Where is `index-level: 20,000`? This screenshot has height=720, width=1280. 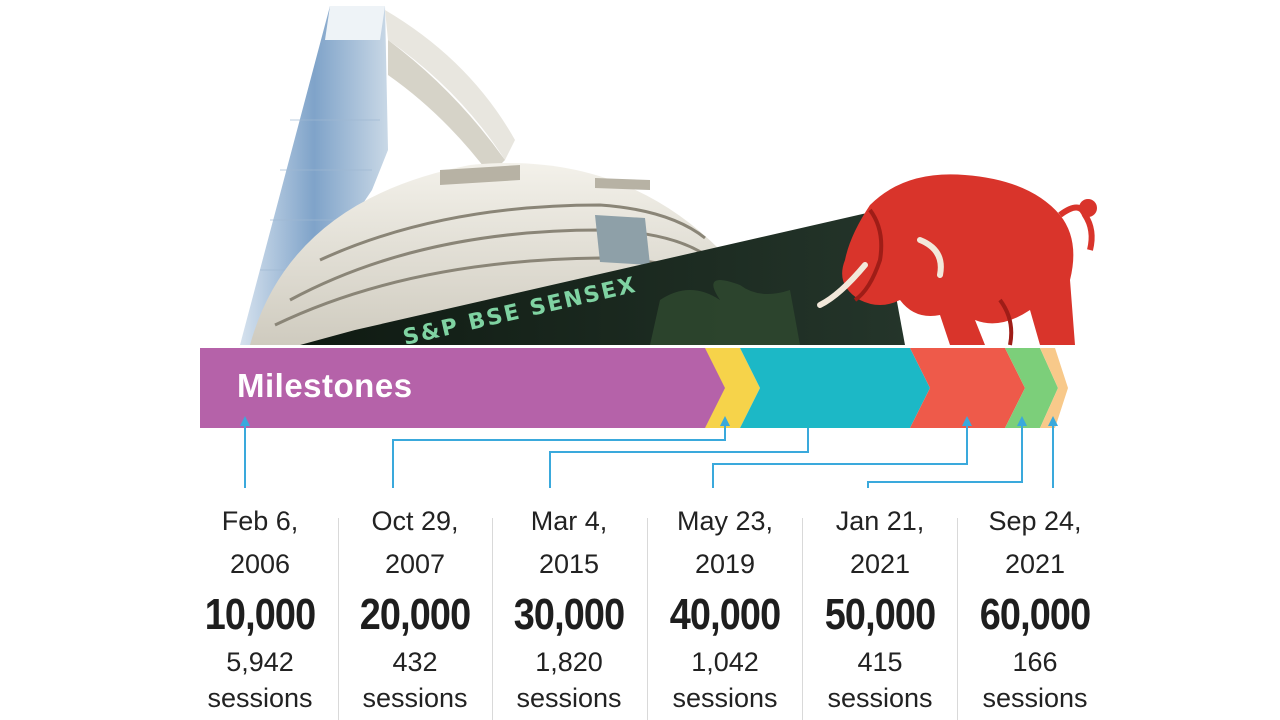
index-level: 20,000 is located at coordinates (415, 614).